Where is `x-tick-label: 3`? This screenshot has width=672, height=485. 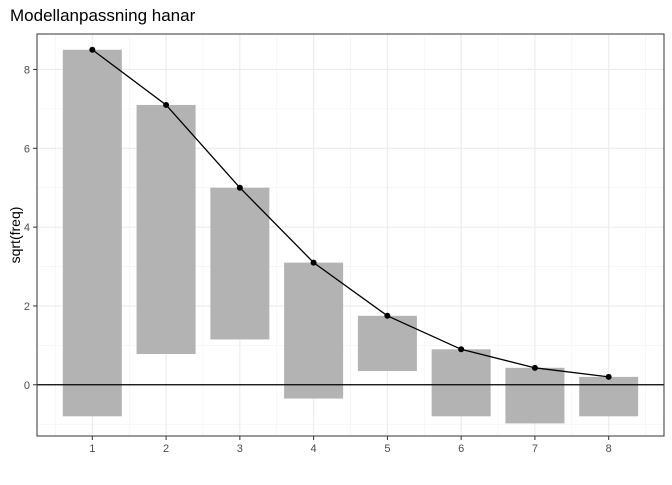
x-tick-label: 3 is located at coordinates (240, 449).